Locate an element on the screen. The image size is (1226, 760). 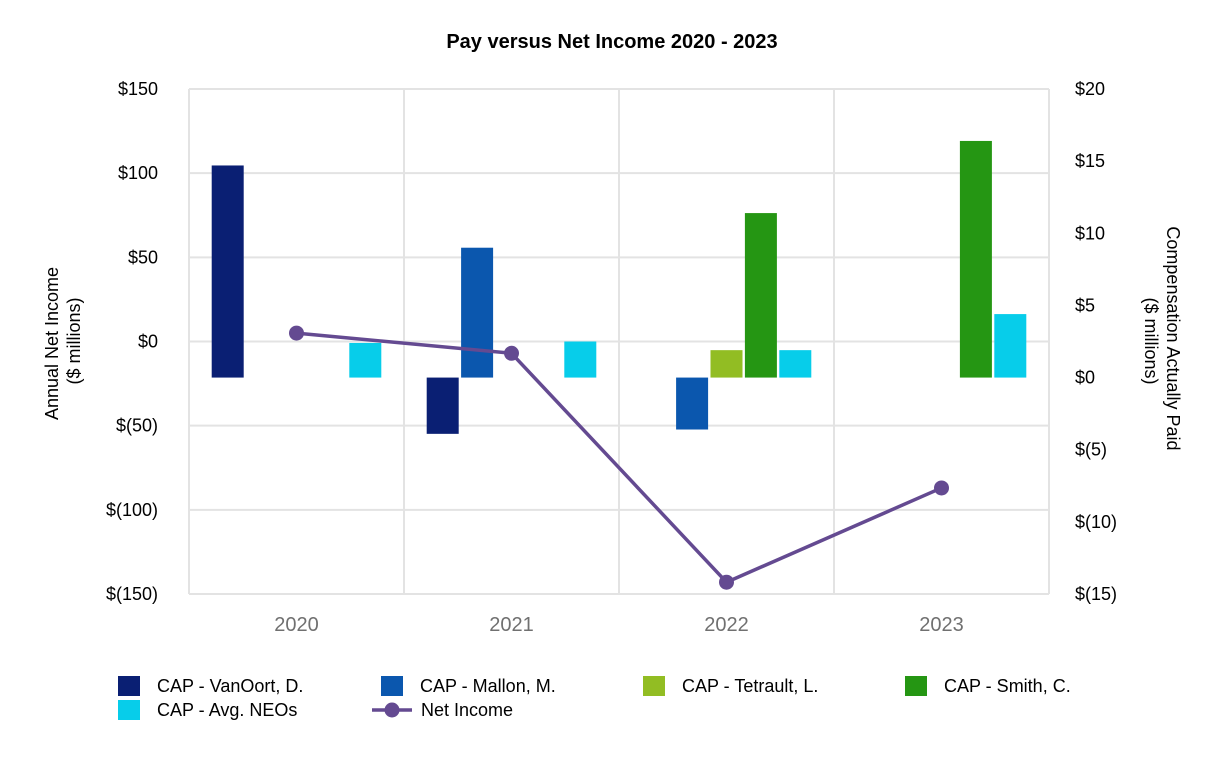
left-axis-ticks: $150 $100 $50 $0 $(50) $(100) $(150) is located at coordinates (132, 341).